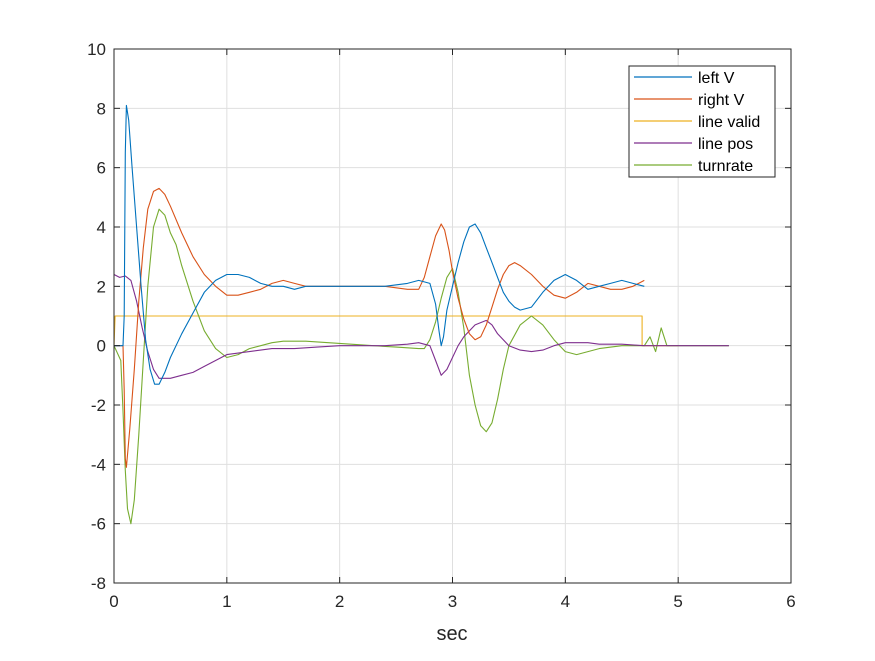 This screenshot has width=875, height=661. I want to click on x-tick-label: 1, so click(226, 601).